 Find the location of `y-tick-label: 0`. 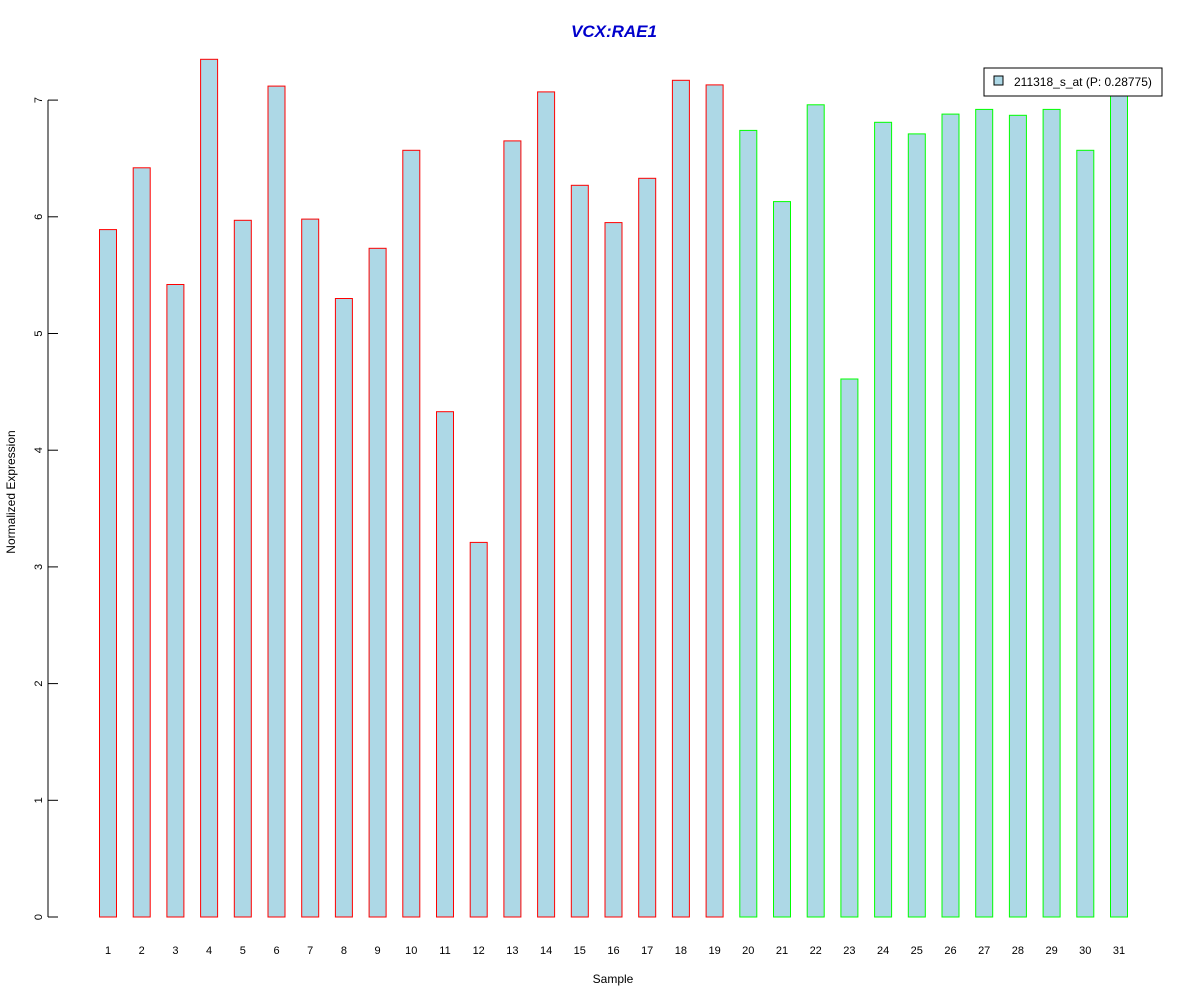

y-tick-label: 0 is located at coordinates (39, 917).